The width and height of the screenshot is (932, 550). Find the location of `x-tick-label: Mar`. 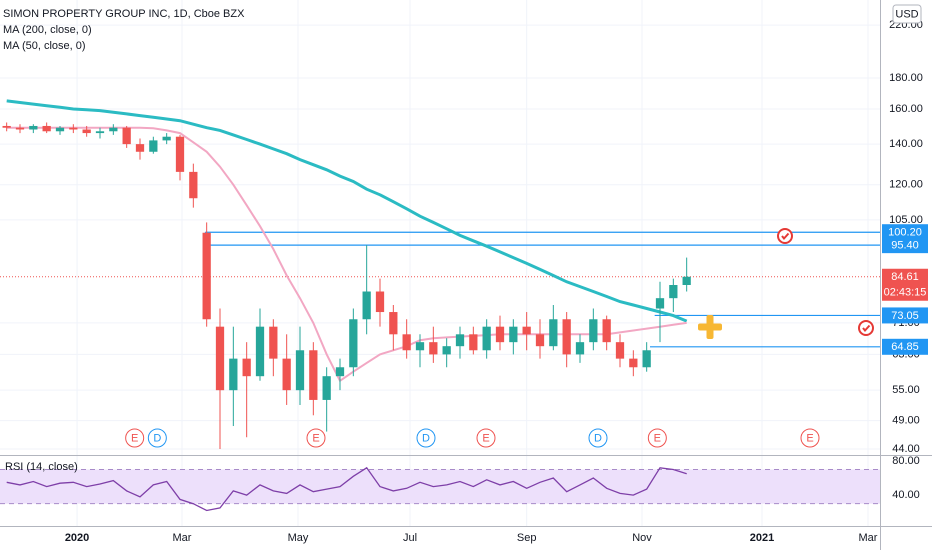

x-tick-label: Mar is located at coordinates (868, 538).